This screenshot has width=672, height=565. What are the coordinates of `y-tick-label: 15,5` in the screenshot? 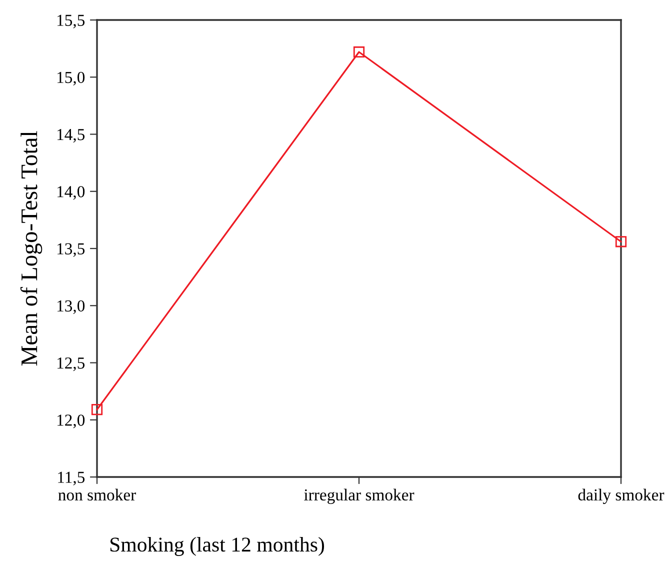 It's located at (71, 21).